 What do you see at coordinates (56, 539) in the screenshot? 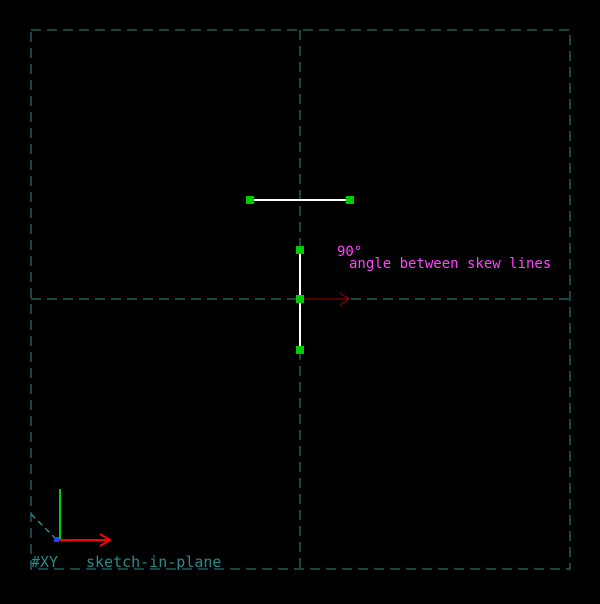
I see `axis-origin` at bounding box center [56, 539].